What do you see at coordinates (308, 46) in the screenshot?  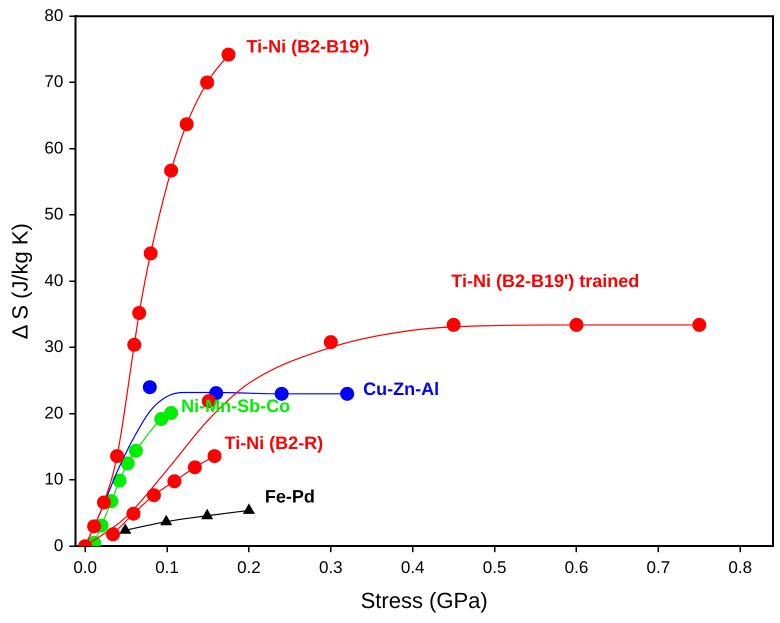 I see `series-label: Ti-Ni (B2-B19')` at bounding box center [308, 46].